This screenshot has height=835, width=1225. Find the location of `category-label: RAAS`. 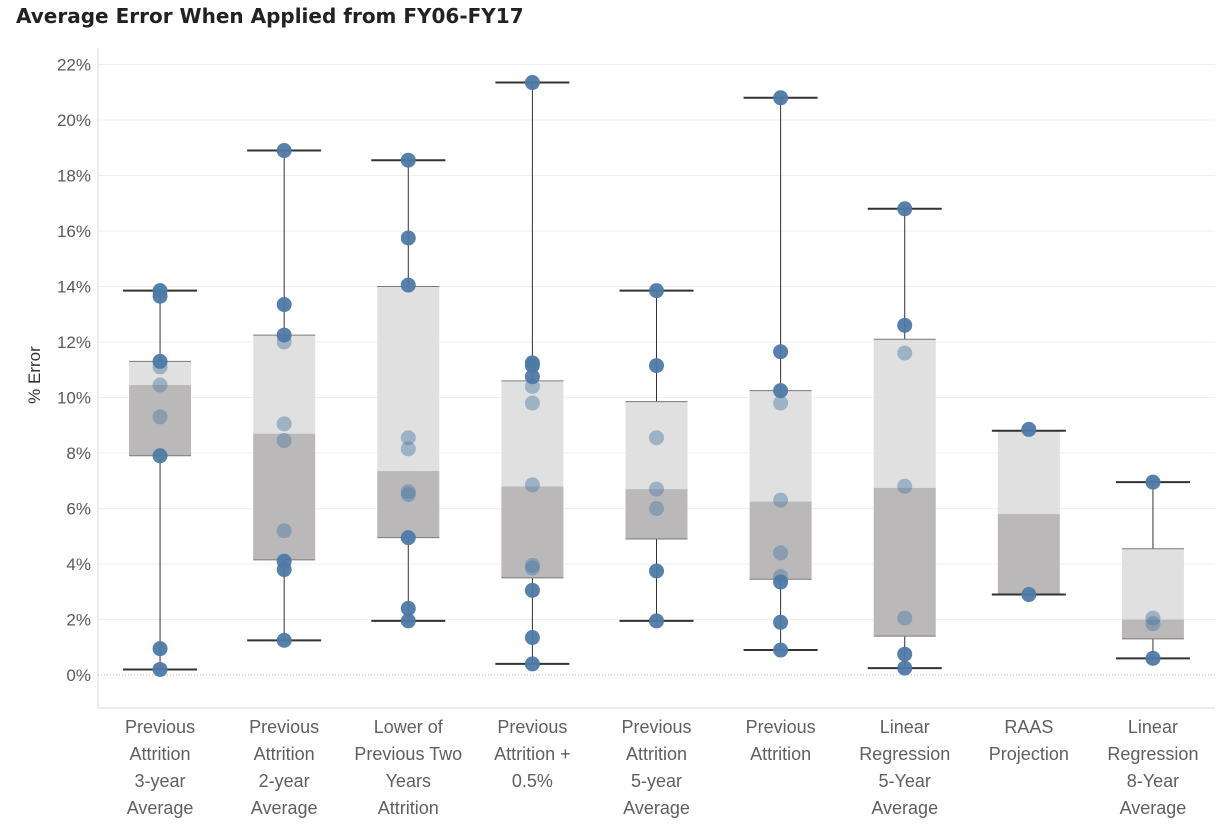

category-label: RAAS is located at coordinates (1028, 727).